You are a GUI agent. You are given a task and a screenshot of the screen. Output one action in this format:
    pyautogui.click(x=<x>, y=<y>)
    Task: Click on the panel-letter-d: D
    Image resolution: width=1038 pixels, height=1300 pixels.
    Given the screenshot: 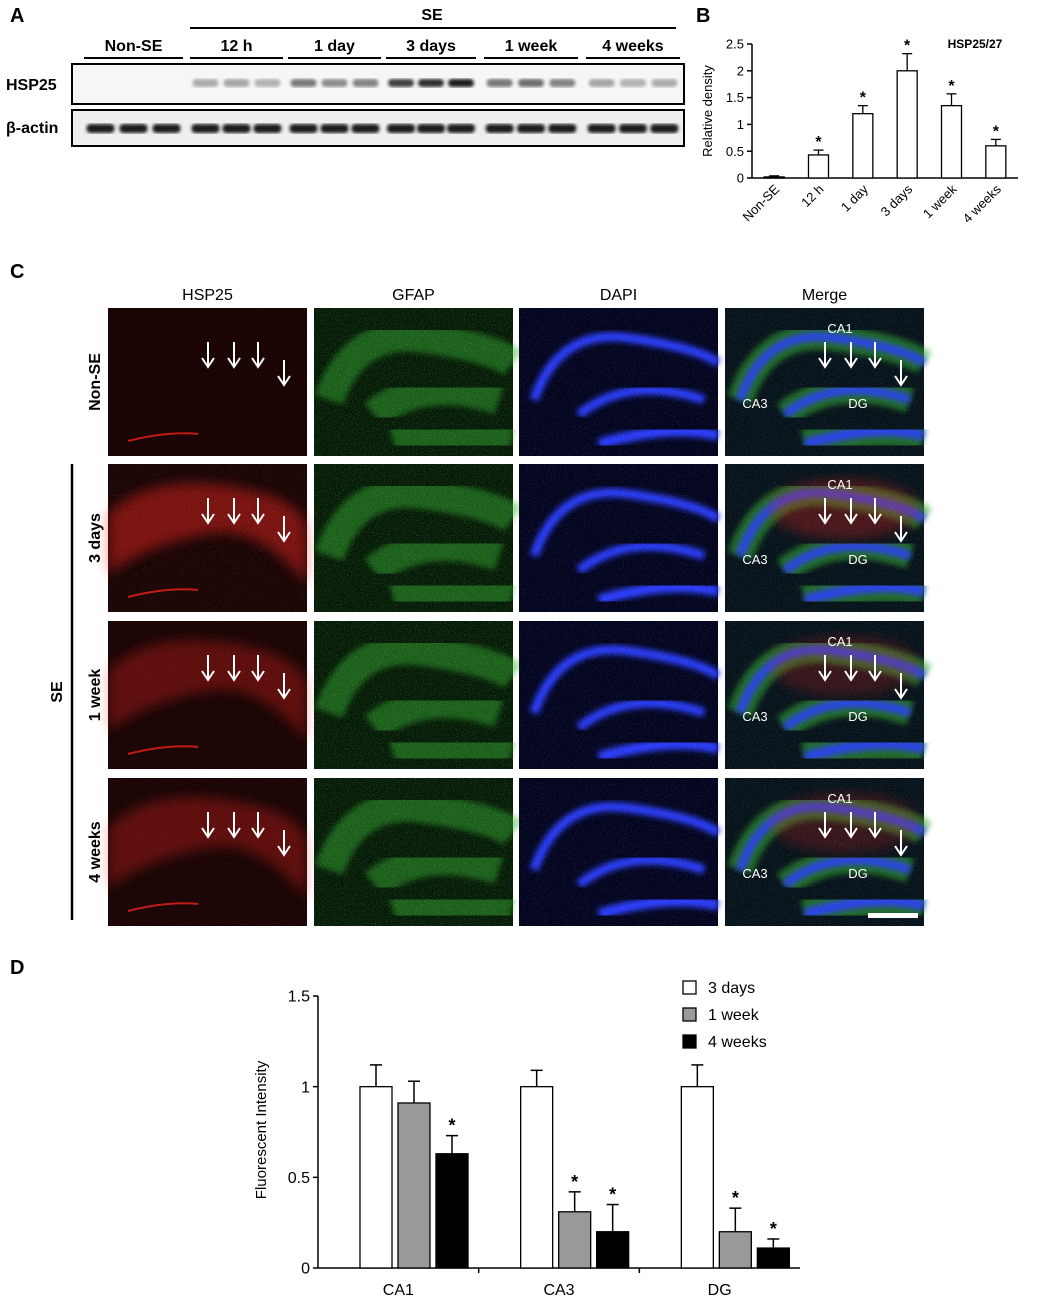 What is the action you would take?
    pyautogui.click(x=17, y=968)
    